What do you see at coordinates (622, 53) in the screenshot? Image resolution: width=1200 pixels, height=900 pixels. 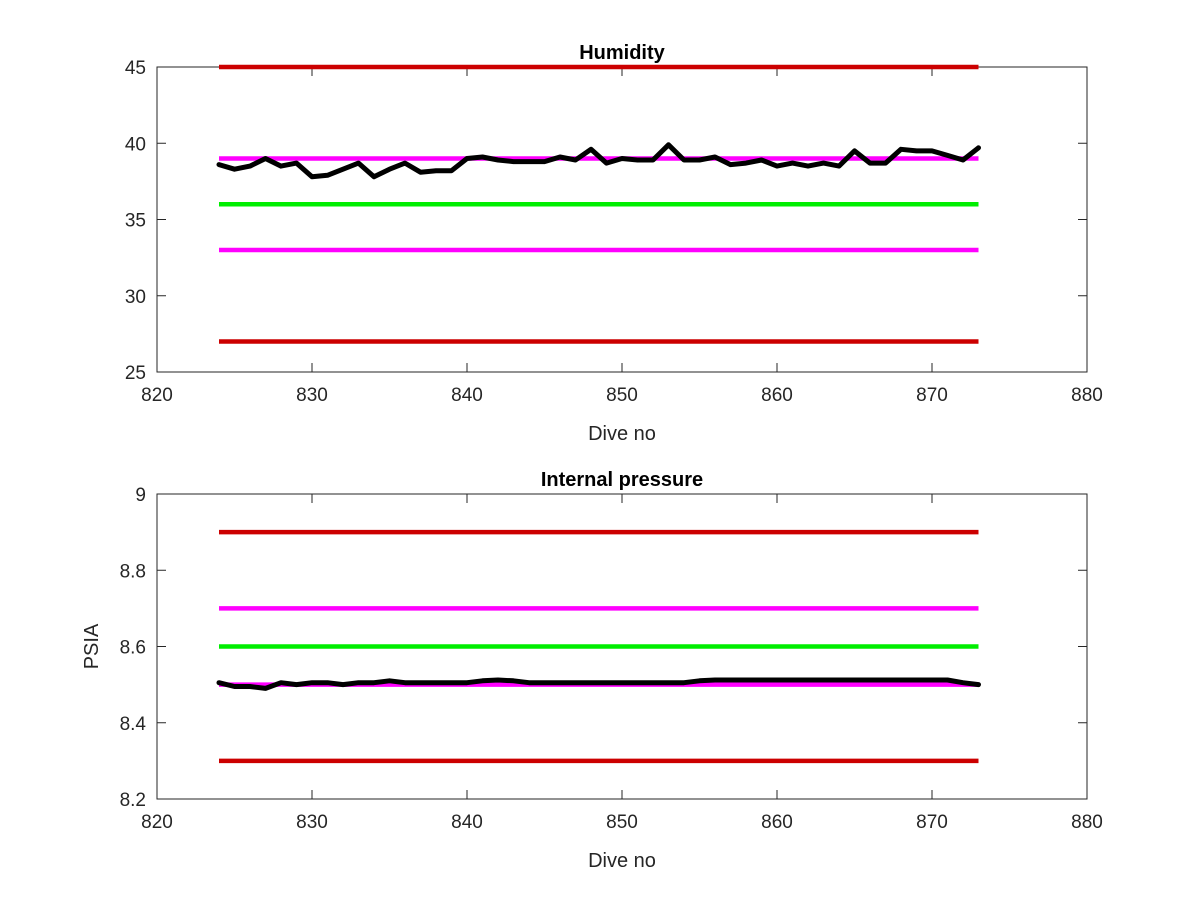 I see `chart-title: Humidity` at bounding box center [622, 53].